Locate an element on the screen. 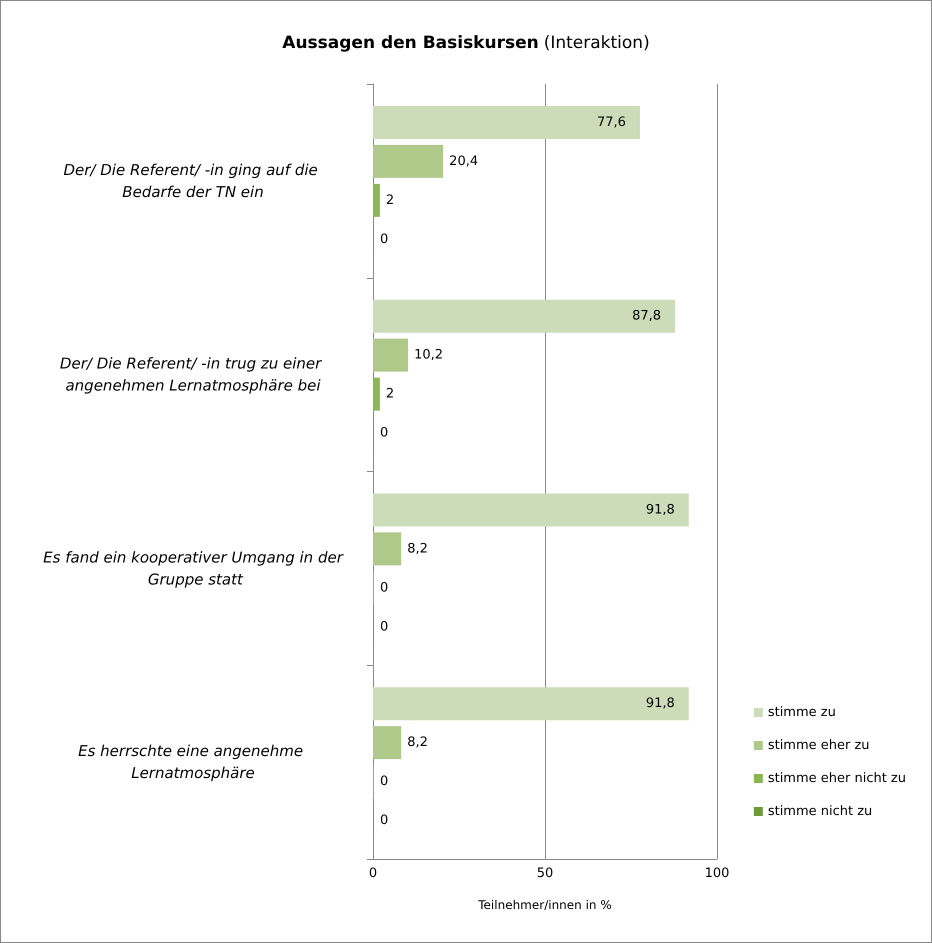 The height and width of the screenshot is (943, 932). x-axis-title: Teilnehmer/innen in % is located at coordinates (544, 905).